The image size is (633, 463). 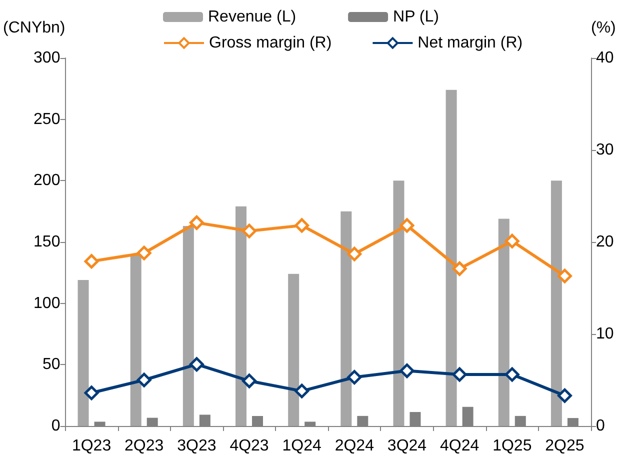 What do you see at coordinates (407, 446) in the screenshot?
I see `x-tick-label: 3Q24` at bounding box center [407, 446].